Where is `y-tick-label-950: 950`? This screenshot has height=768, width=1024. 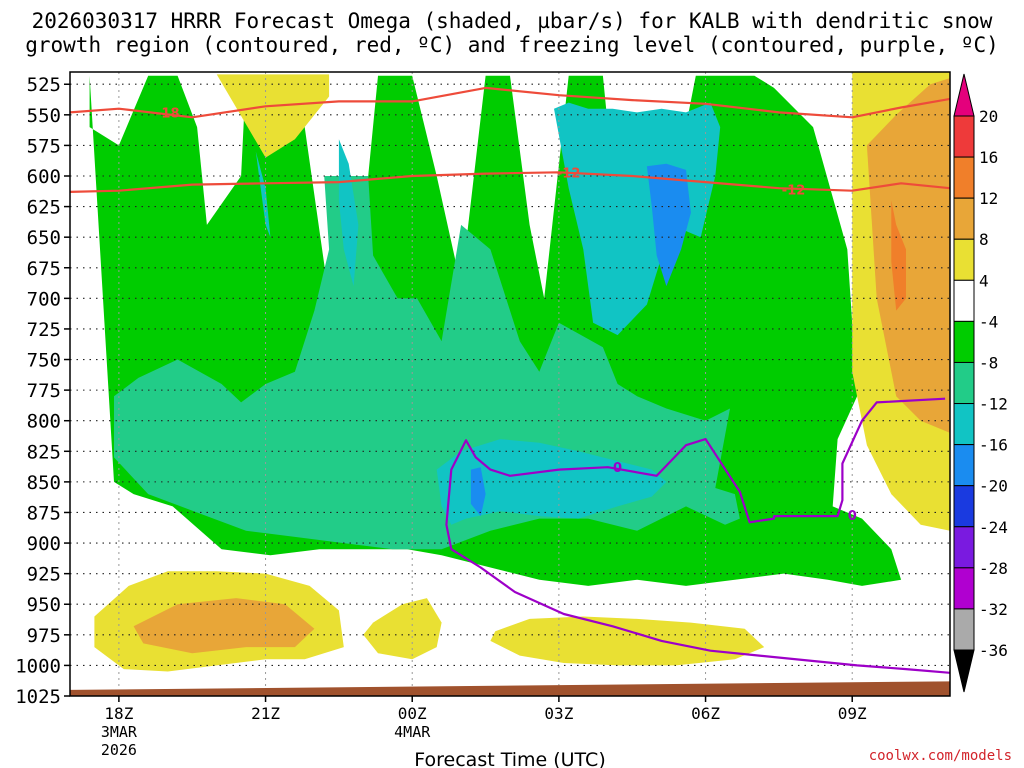 y-tick-label-950: 950 is located at coordinates (44, 605).